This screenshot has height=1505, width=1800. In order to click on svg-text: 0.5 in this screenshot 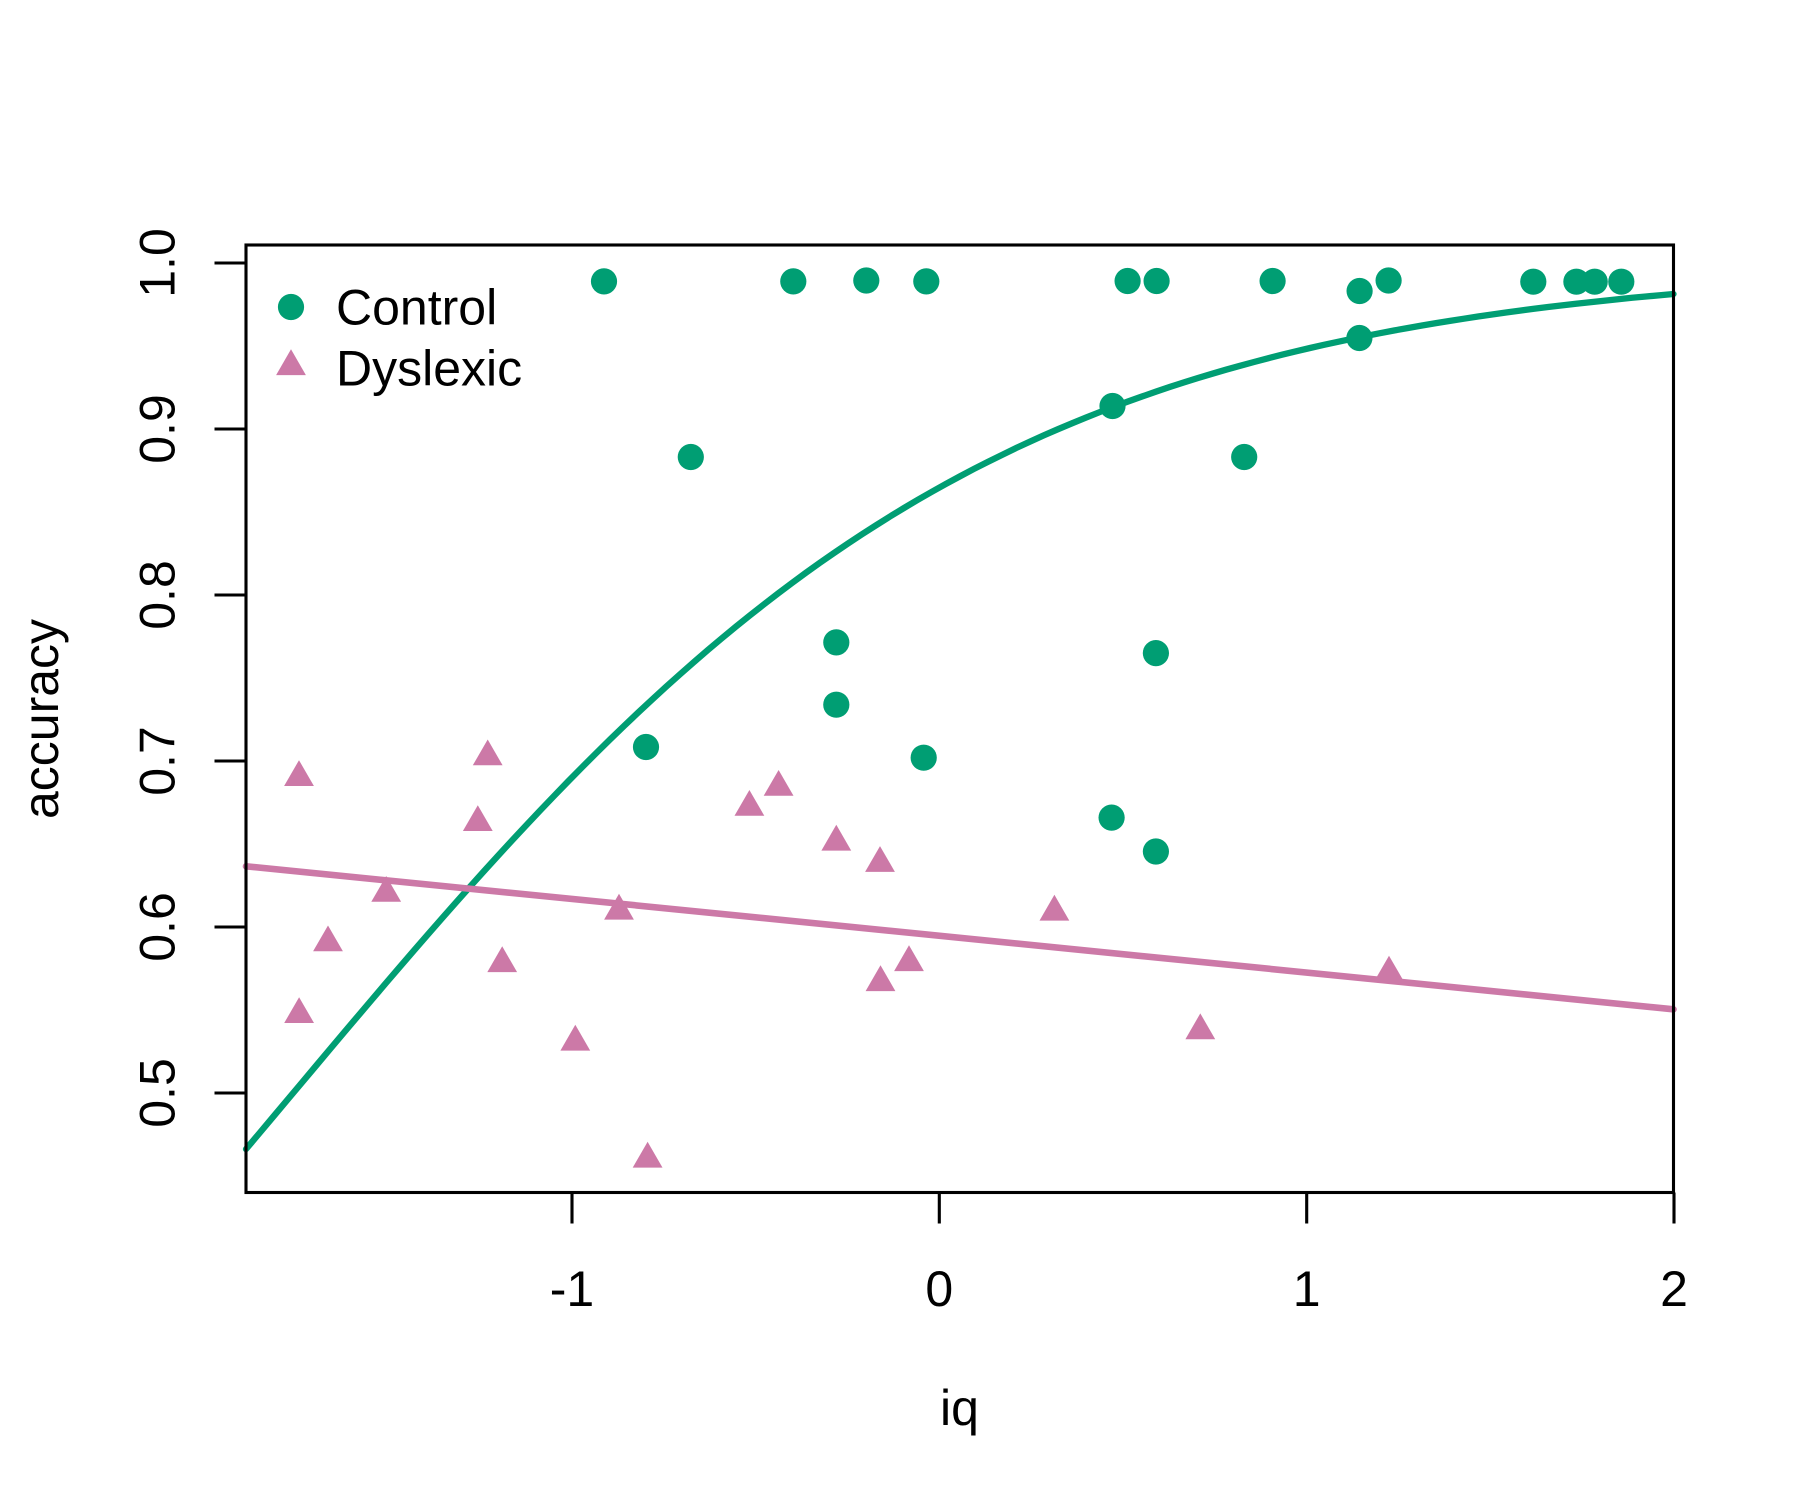, I will do `click(158, 1093)`.